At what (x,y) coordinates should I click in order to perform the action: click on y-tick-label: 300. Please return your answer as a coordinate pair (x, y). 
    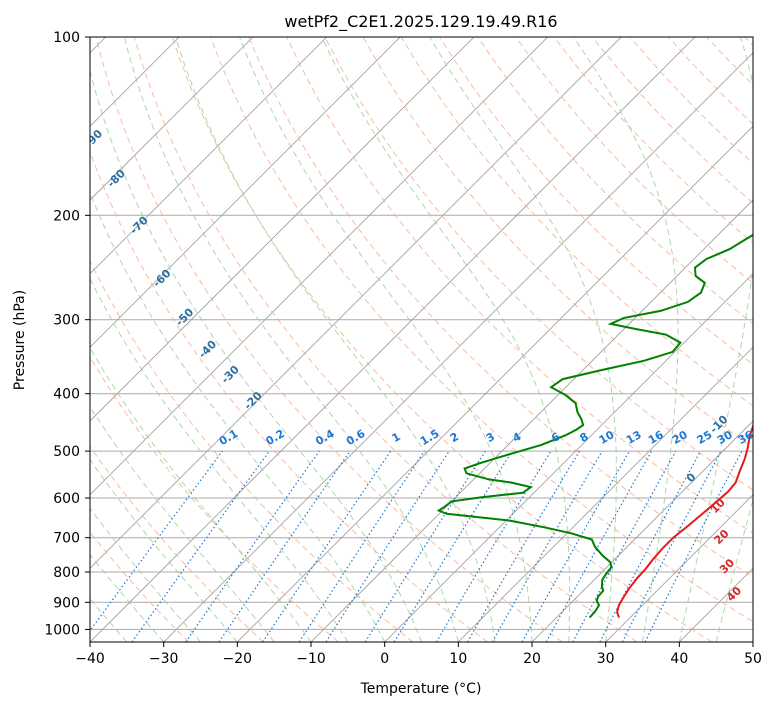
    Looking at the image, I should click on (66, 321).